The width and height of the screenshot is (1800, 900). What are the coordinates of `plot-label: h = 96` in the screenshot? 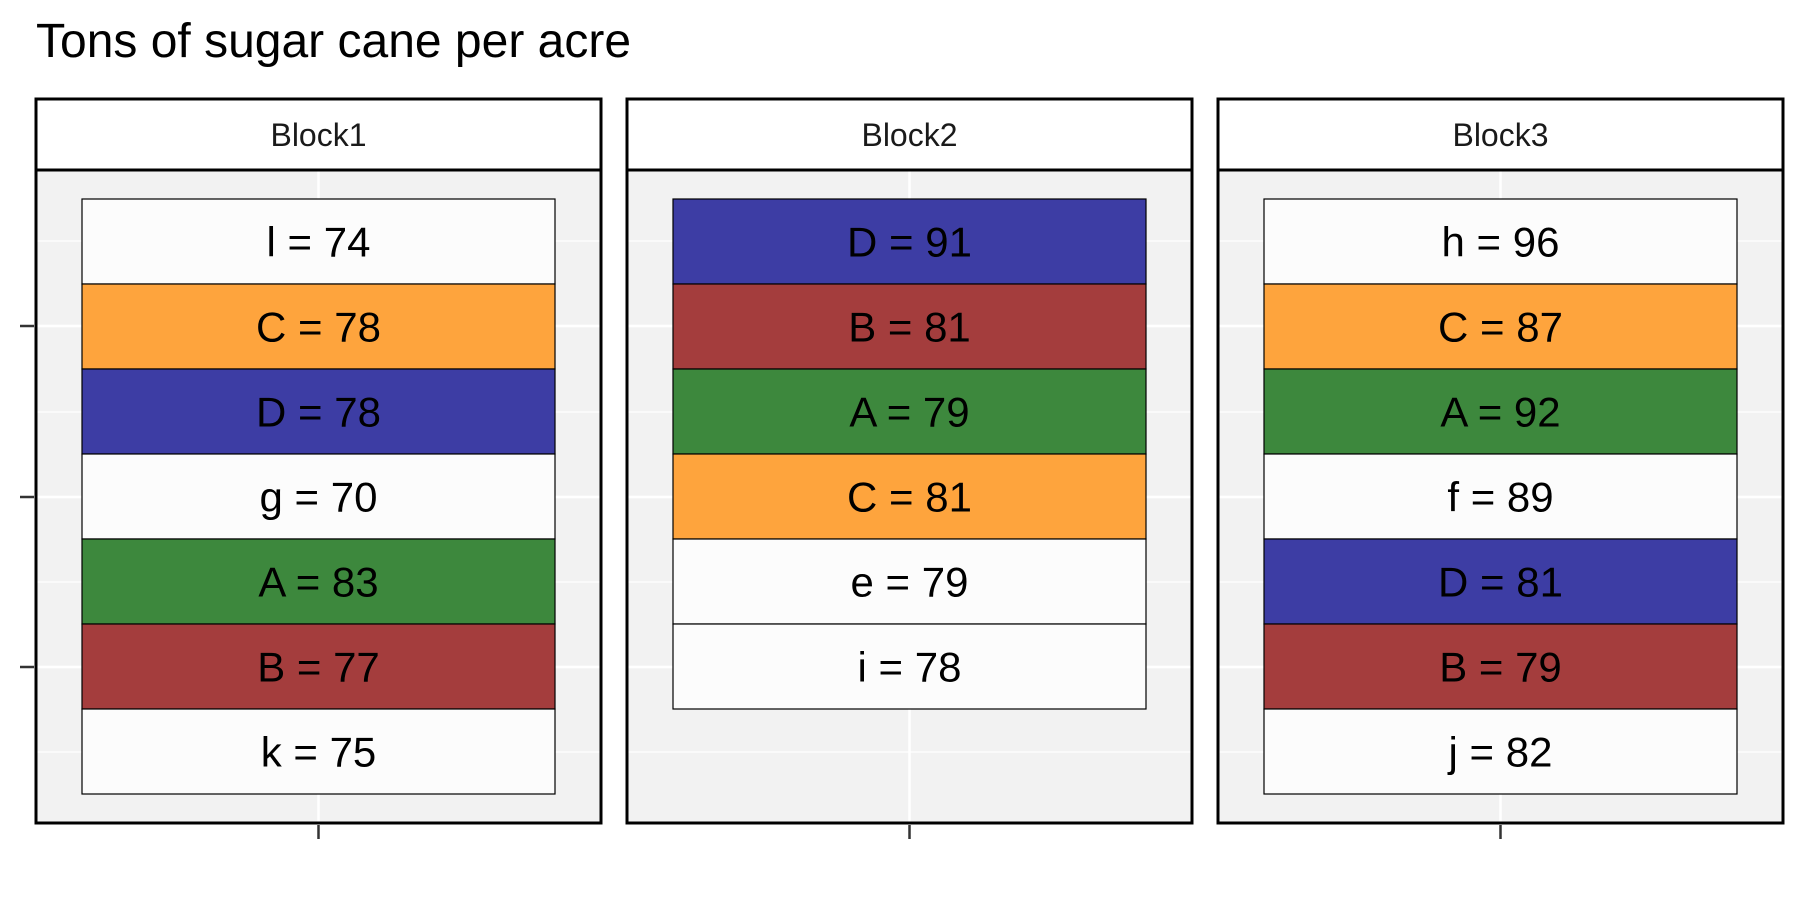 It's located at (1501, 242).